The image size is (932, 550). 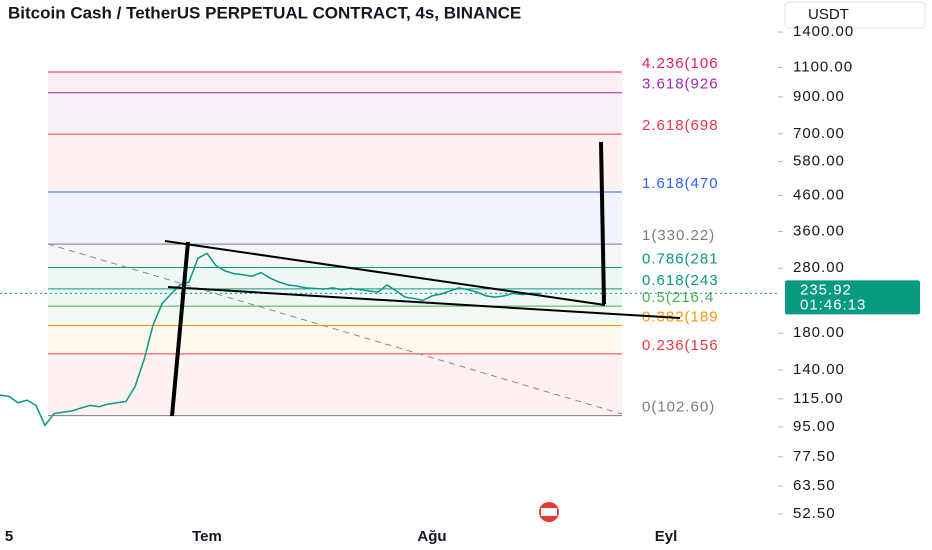 What do you see at coordinates (819, 194) in the screenshot?
I see `y-tick-label: 460.00` at bounding box center [819, 194].